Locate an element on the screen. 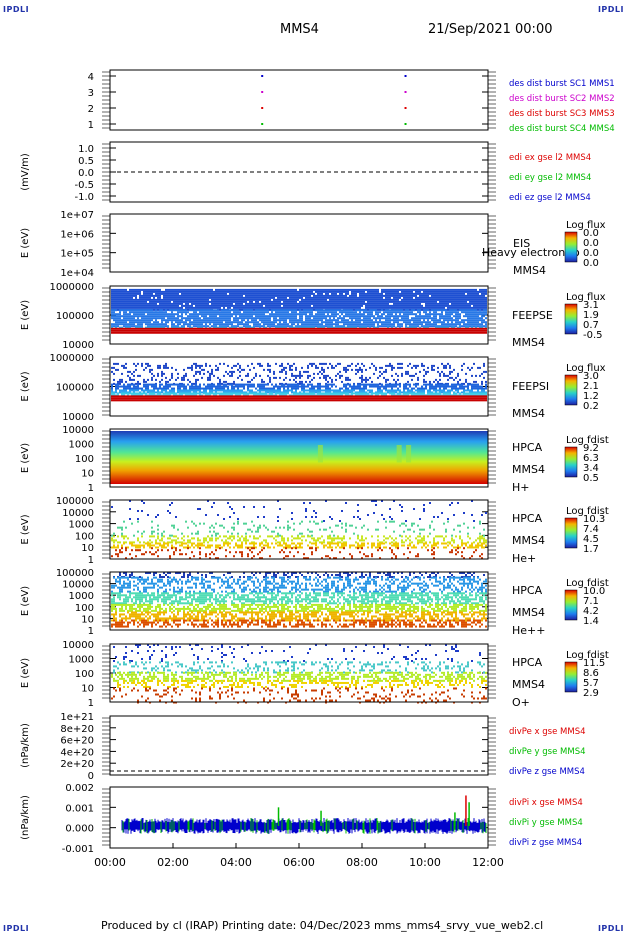 The image size is (630, 934). panel-divpe-ytick-label: 2e+20 is located at coordinates (77, 764).